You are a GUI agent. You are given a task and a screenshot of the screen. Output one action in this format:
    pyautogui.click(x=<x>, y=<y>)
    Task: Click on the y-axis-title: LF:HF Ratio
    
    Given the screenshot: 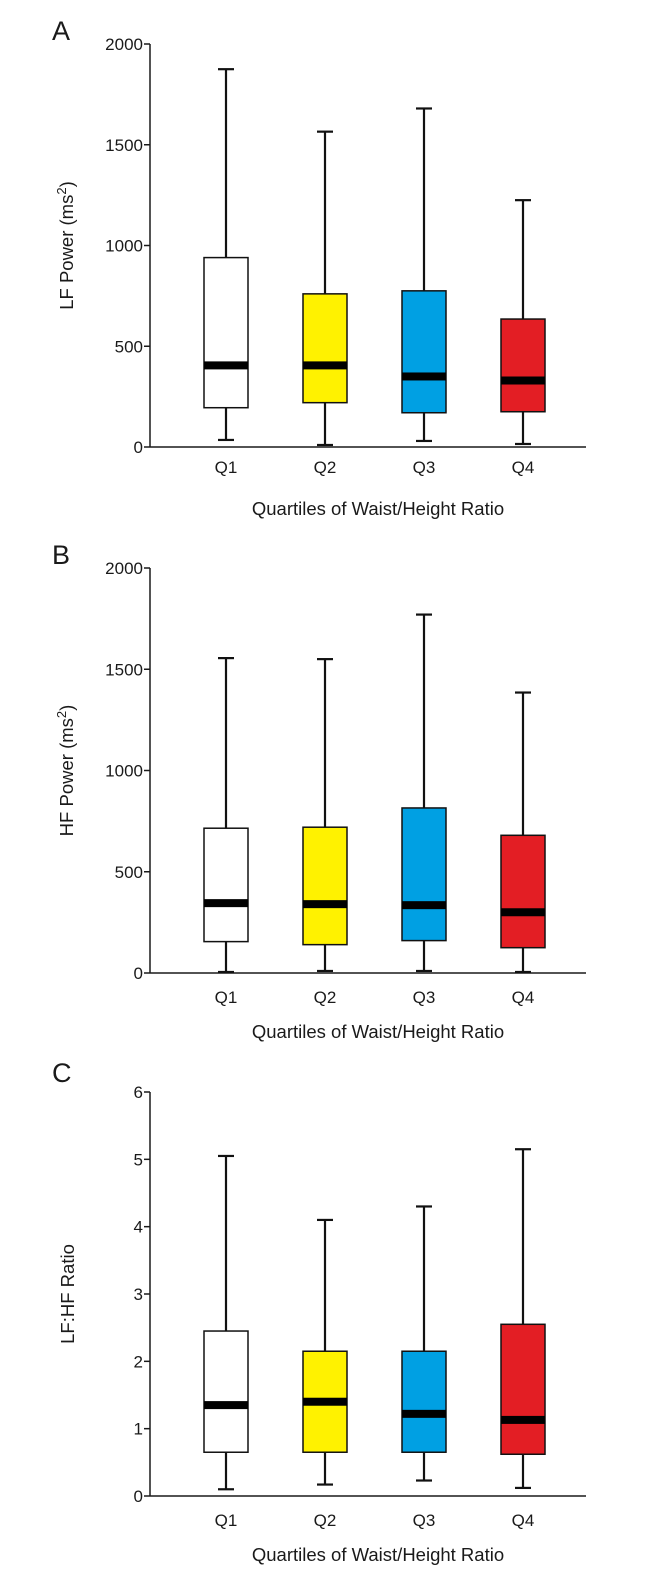 What is the action you would take?
    pyautogui.click(x=67, y=1294)
    